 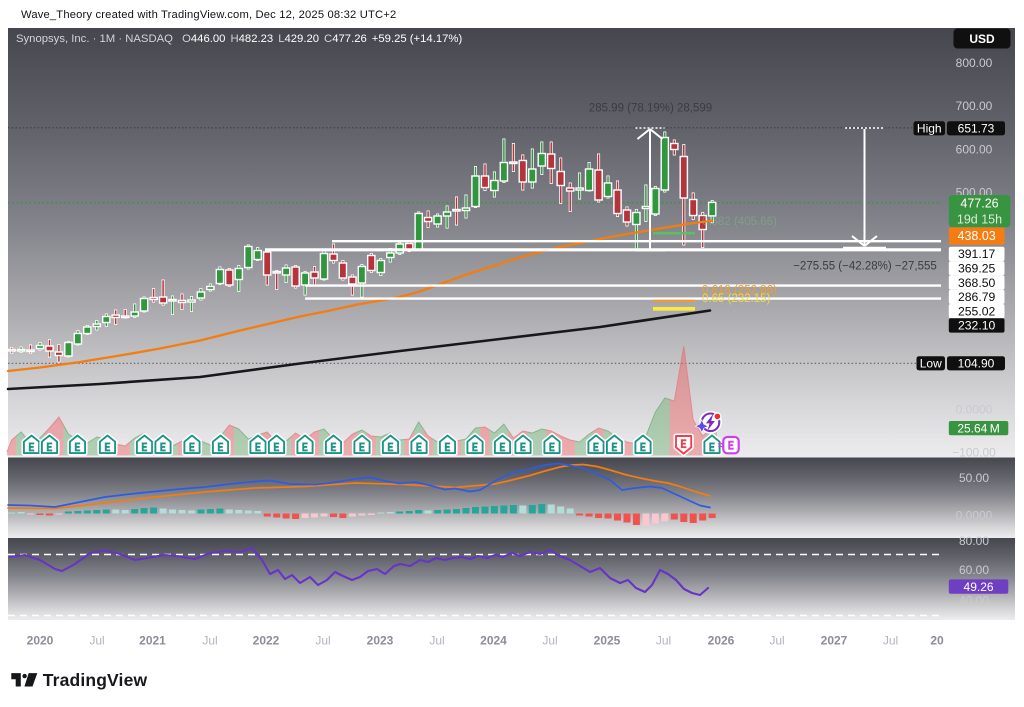 What do you see at coordinates (650, 109) in the screenshot?
I see `svg-text: 285.99 (78.19%) 28,599` at bounding box center [650, 109].